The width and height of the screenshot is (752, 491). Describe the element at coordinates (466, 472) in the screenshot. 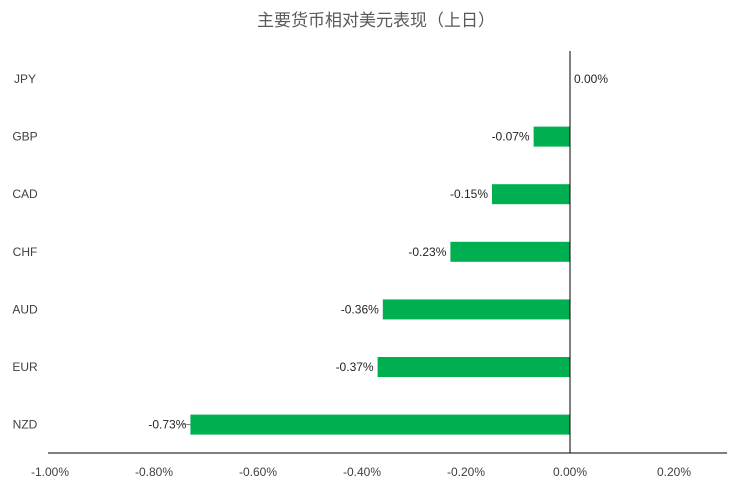

I see `x-tick-label: -0.20%` at that location.